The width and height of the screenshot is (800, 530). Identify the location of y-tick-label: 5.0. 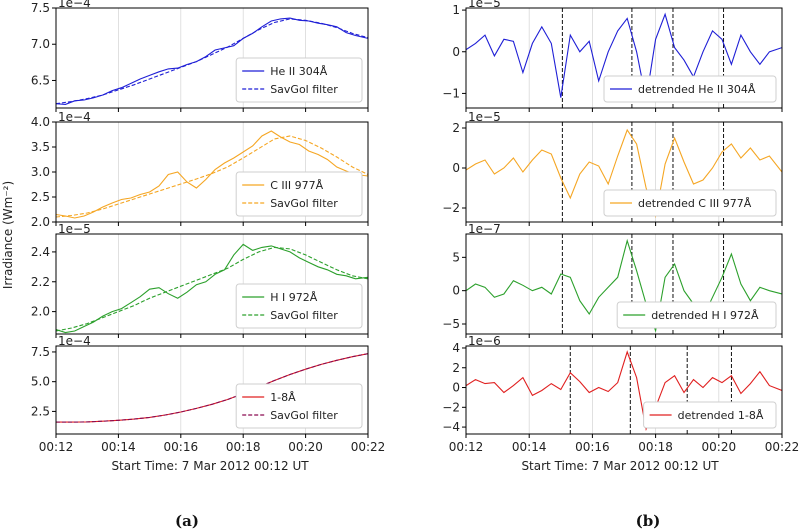
(40, 382).